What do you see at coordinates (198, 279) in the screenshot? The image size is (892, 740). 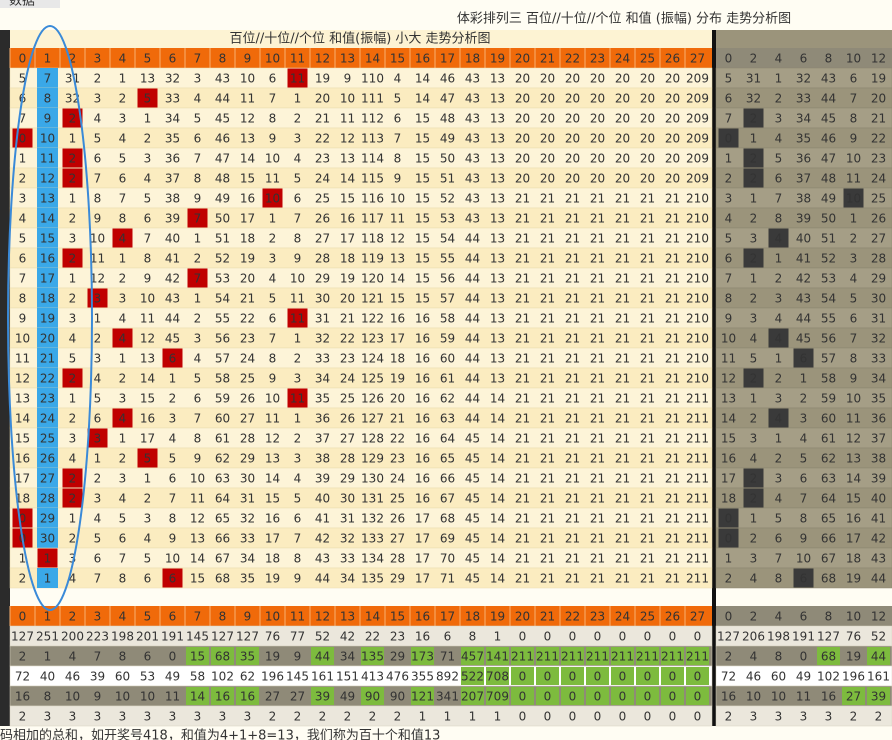 I see `hit-number: 7` at bounding box center [198, 279].